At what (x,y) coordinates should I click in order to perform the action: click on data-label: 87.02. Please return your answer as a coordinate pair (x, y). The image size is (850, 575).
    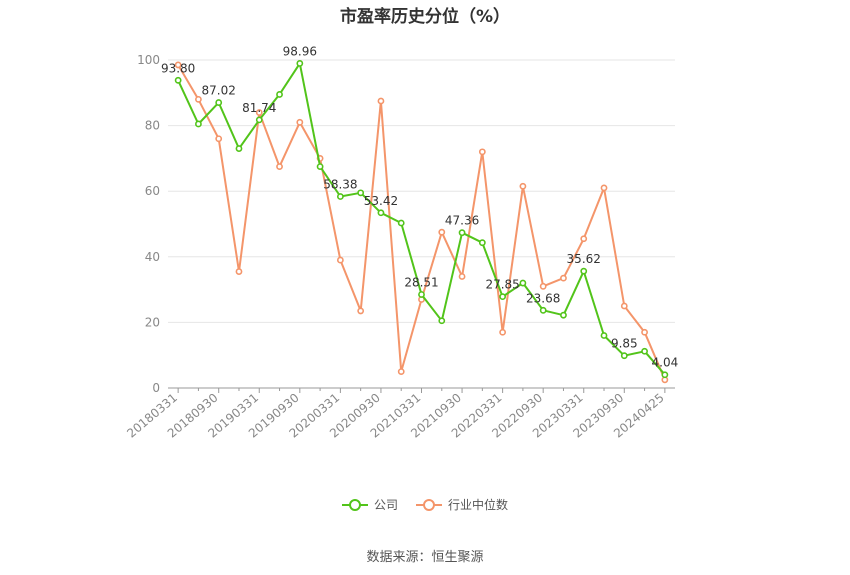
    Looking at the image, I should click on (219, 91).